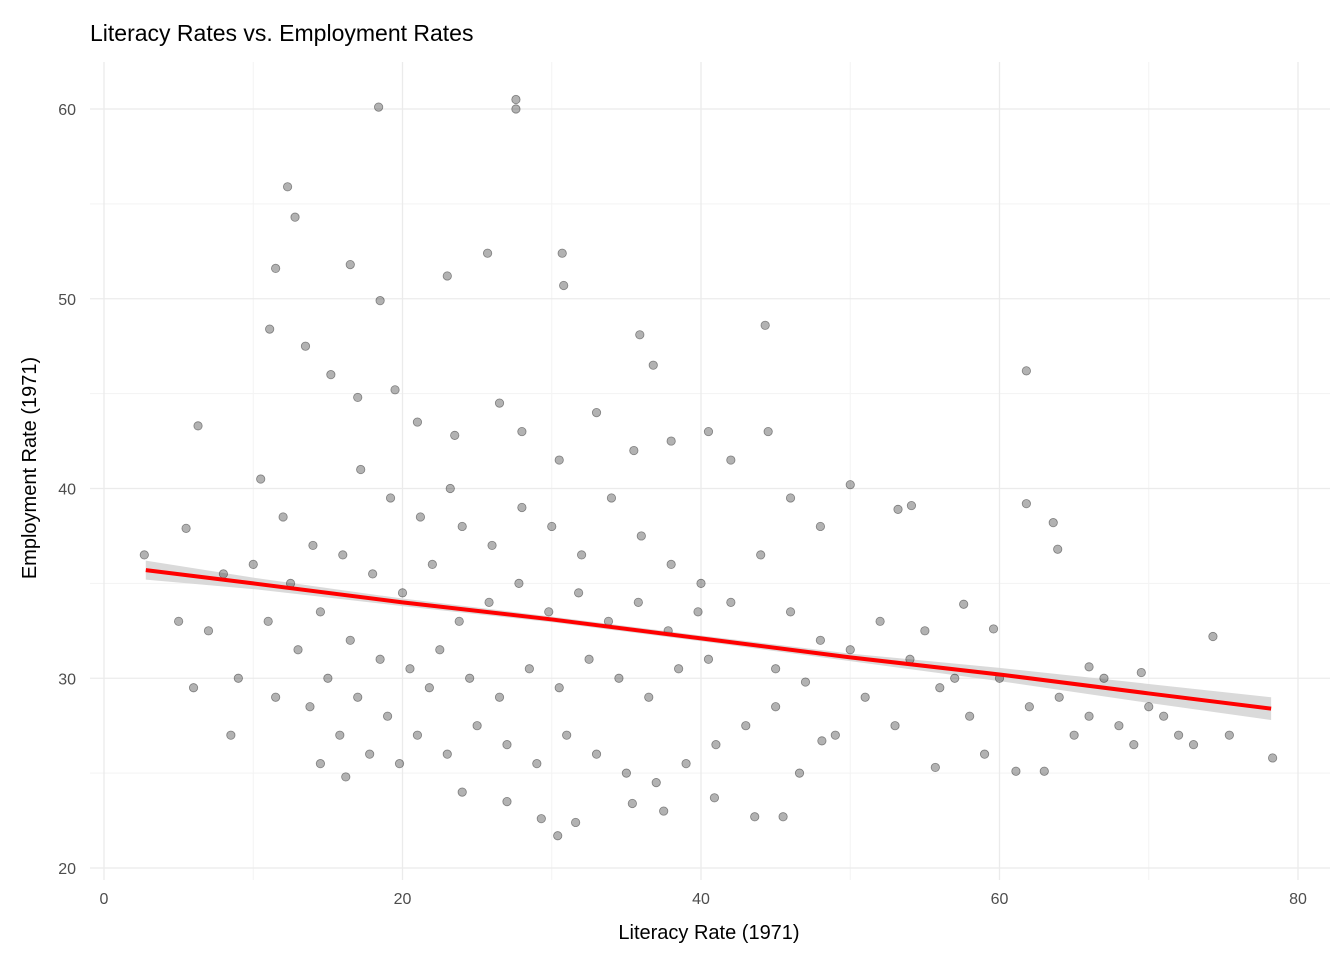 The image size is (1344, 960). Describe the element at coordinates (708, 639) in the screenshot. I see `fit-line` at that location.